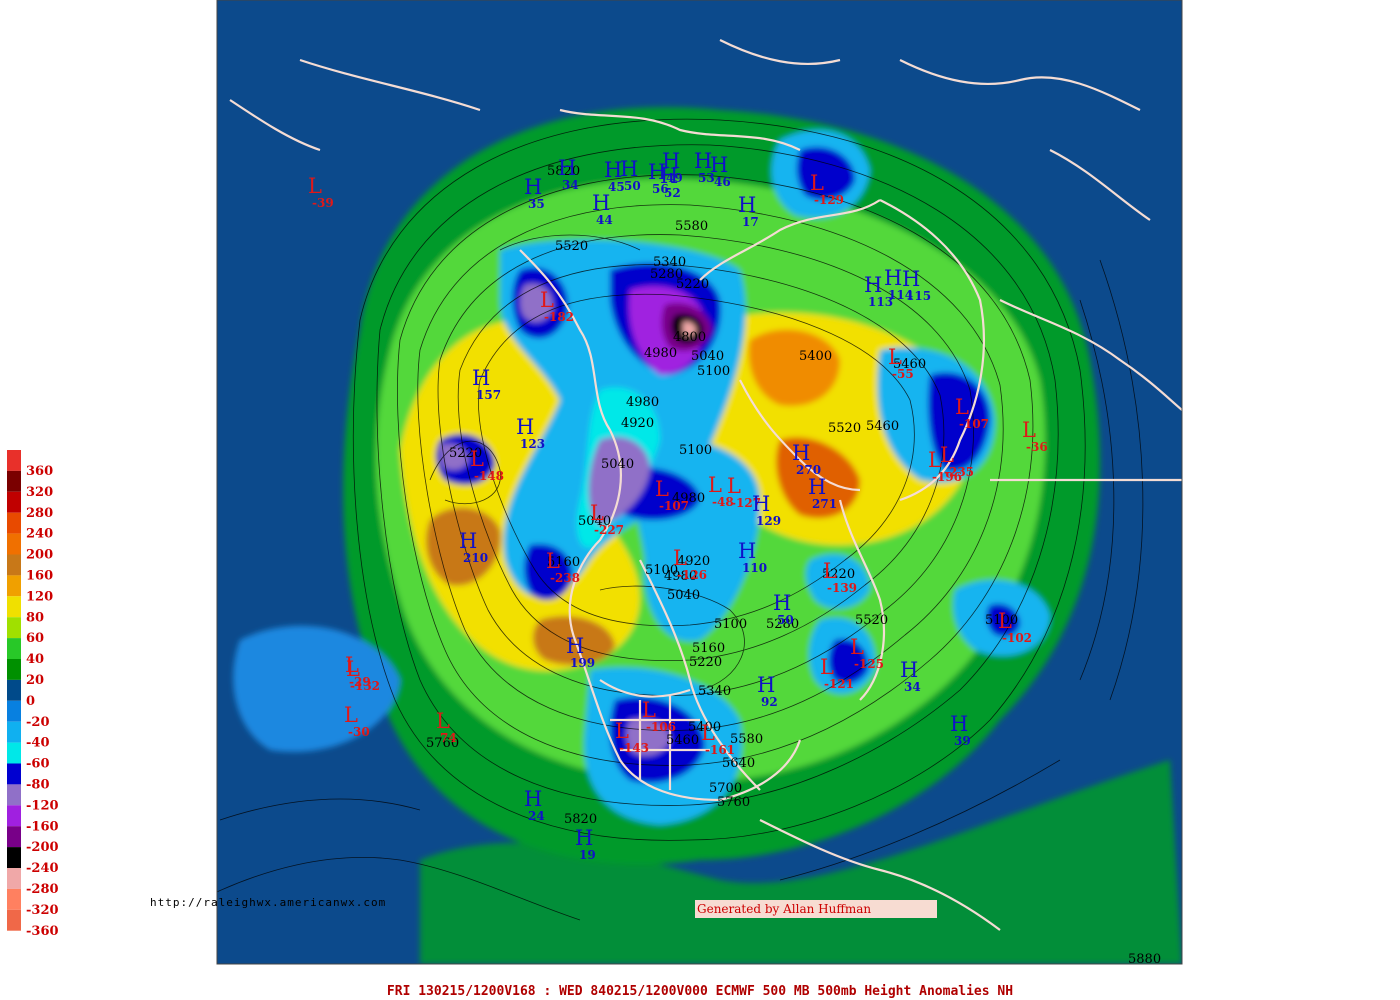 This screenshot has height=1000, width=1400. What do you see at coordinates (918, 296) in the screenshot?
I see `anomaly-value: 115` at bounding box center [918, 296].